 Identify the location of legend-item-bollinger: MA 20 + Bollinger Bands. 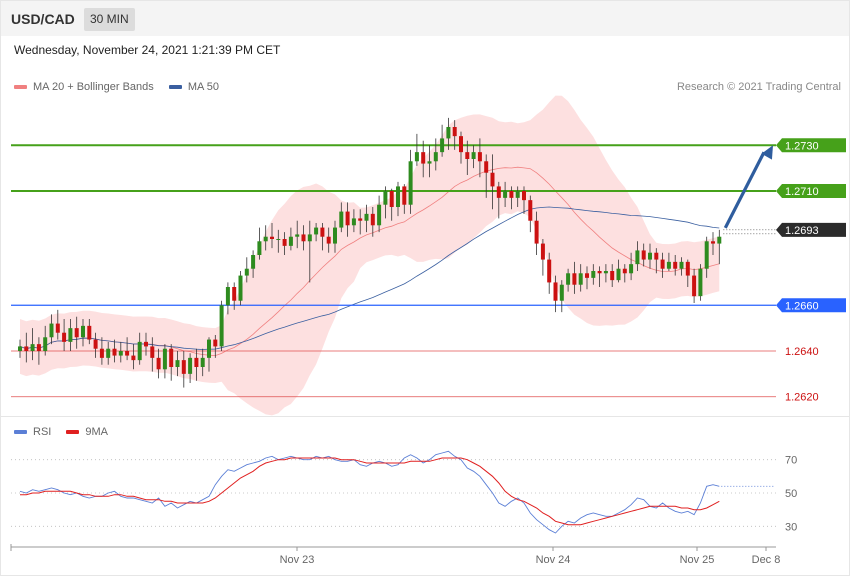
(84, 87).